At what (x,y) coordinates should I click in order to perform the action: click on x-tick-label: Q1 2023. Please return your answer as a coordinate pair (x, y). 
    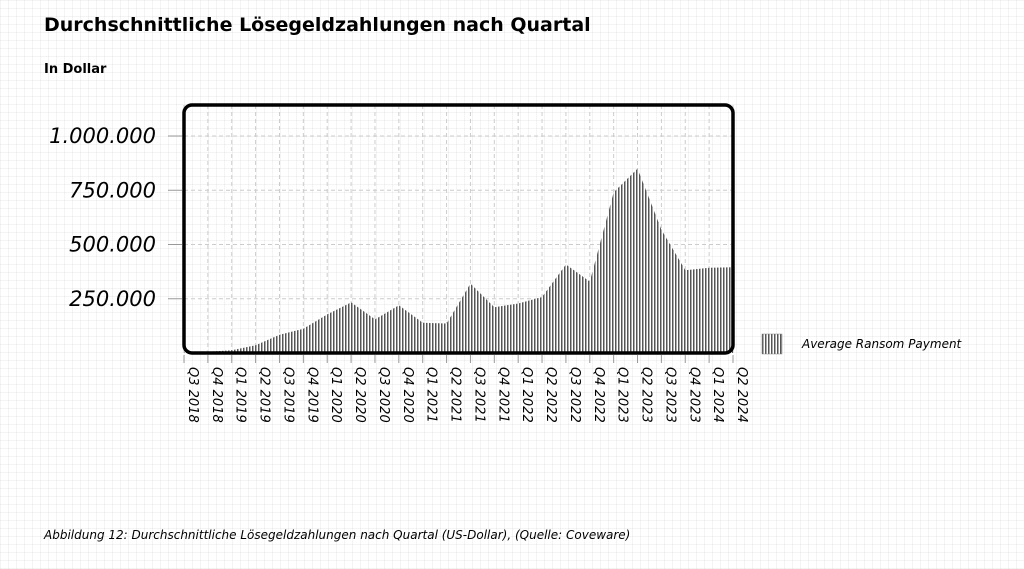
    Looking at the image, I should click on (622, 395).